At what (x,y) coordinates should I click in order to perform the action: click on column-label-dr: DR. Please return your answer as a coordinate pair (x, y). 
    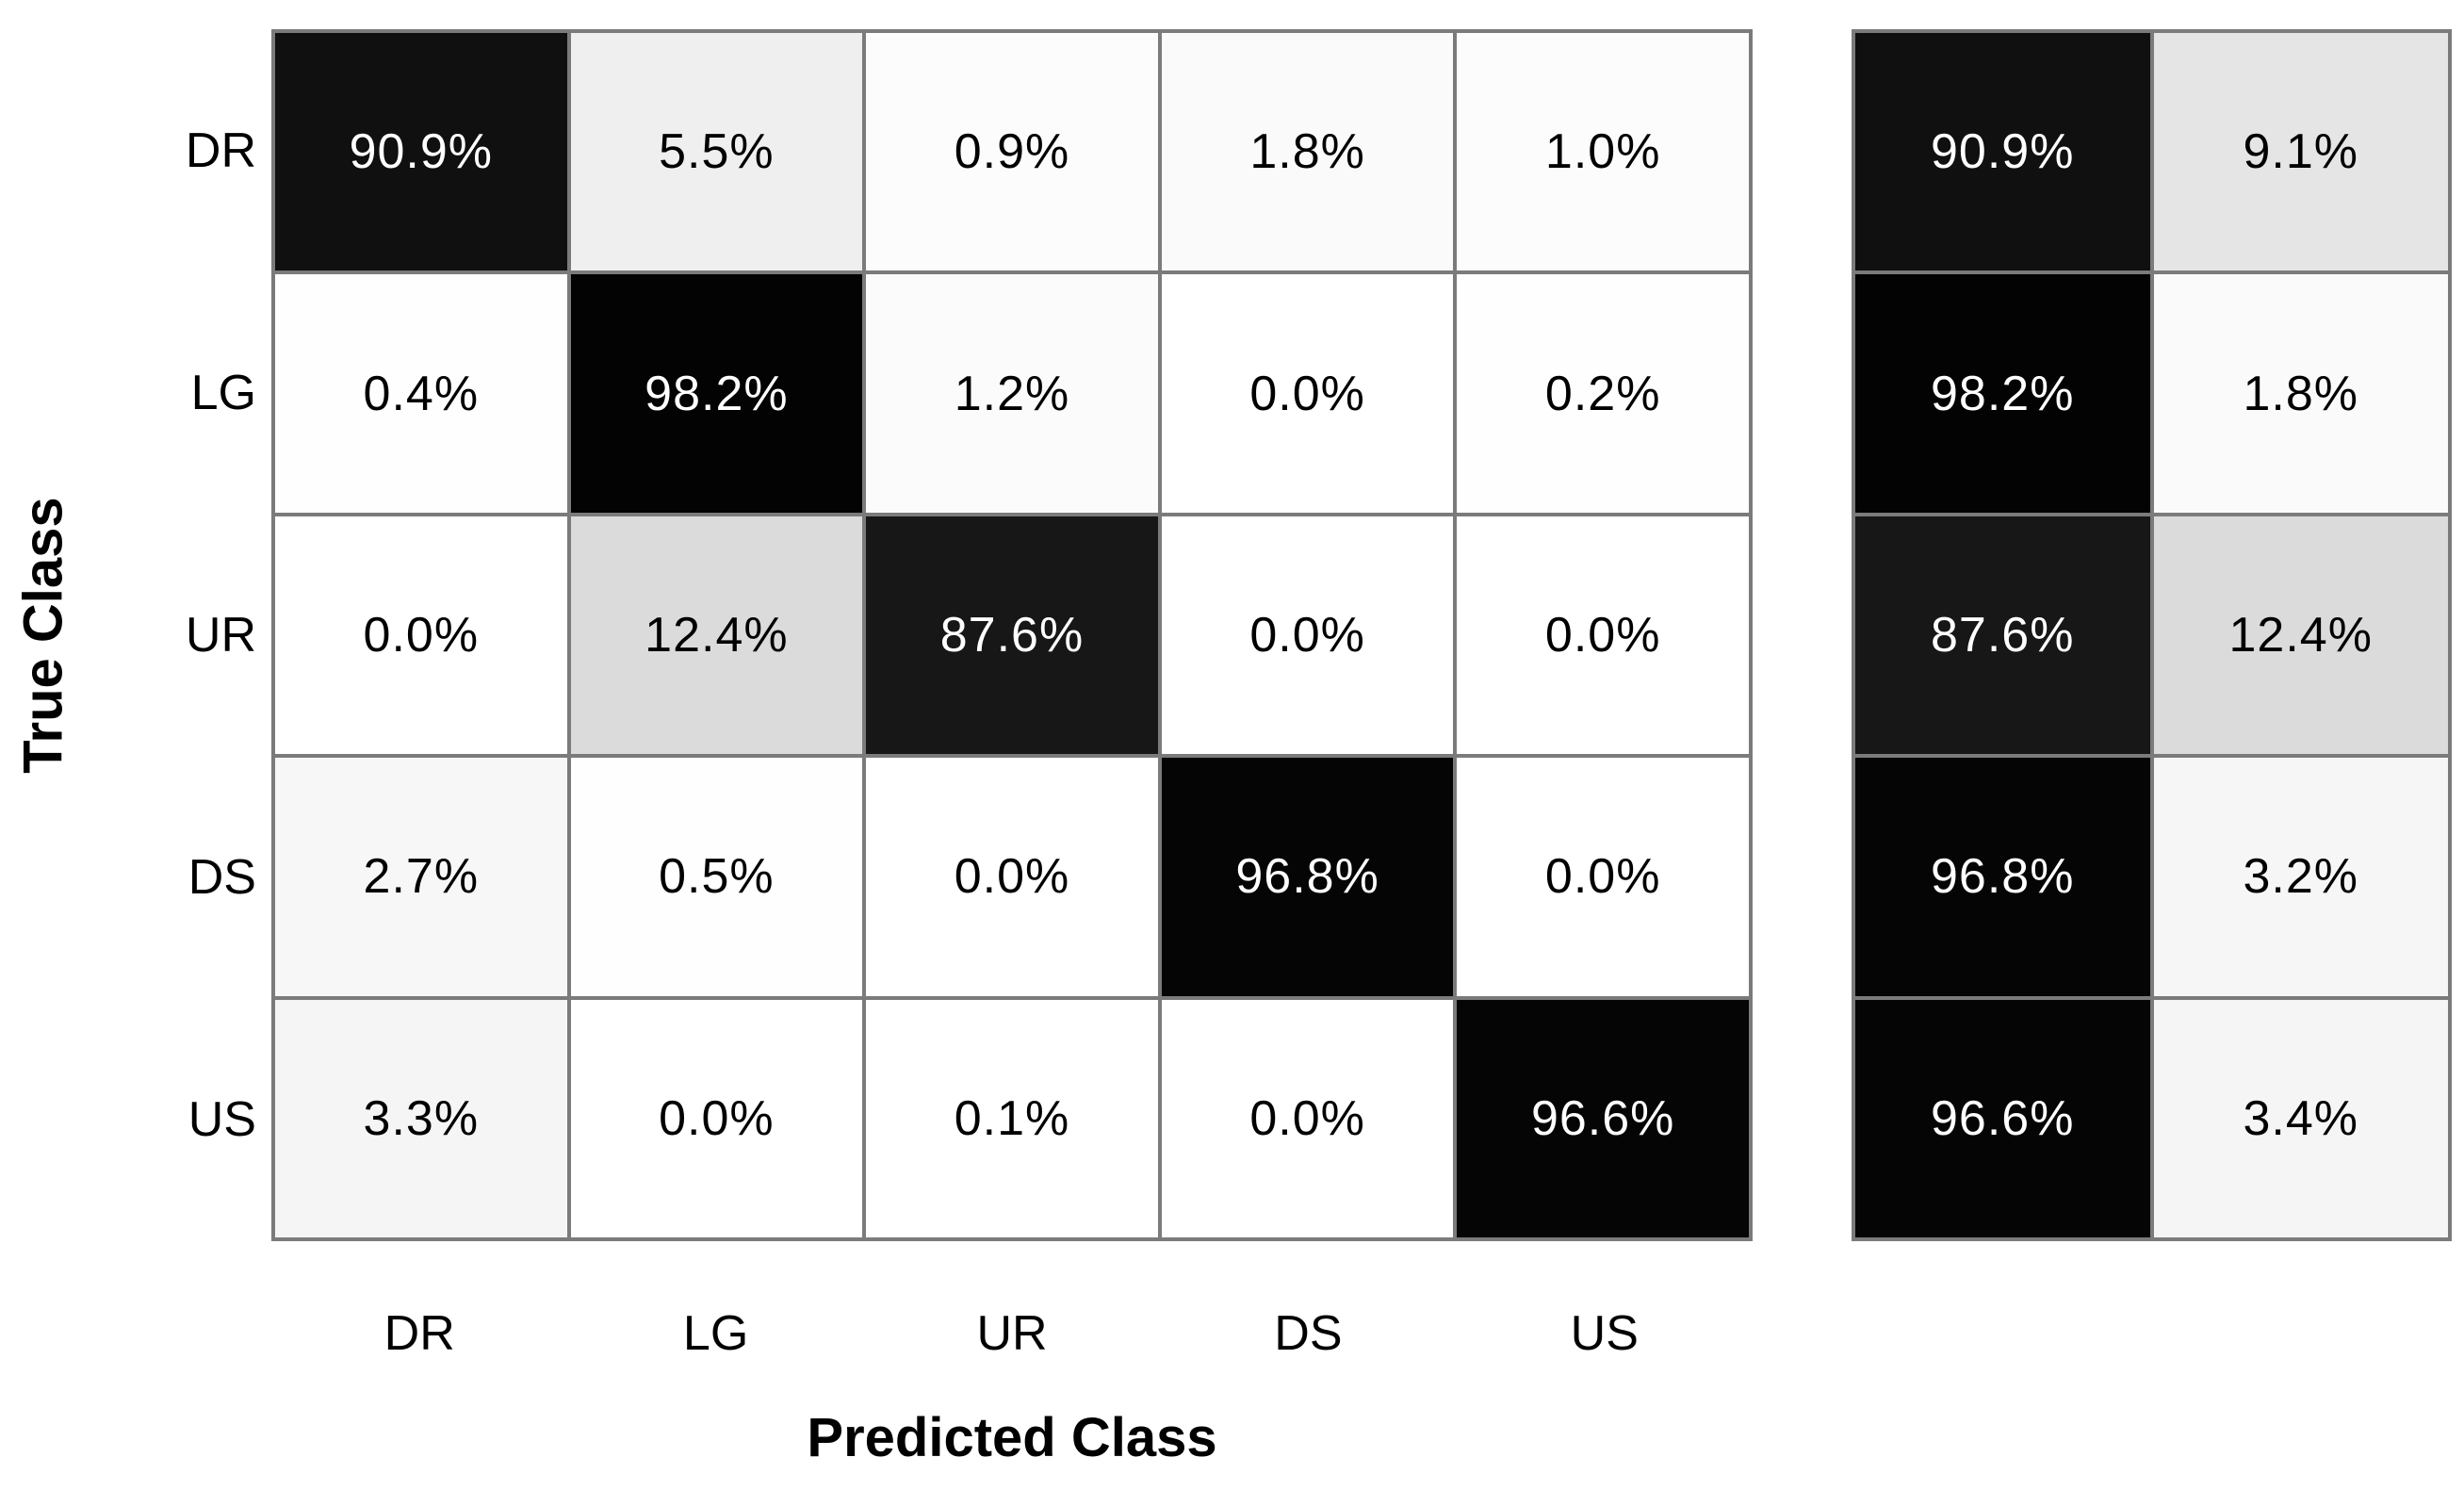
    Looking at the image, I should click on (419, 1333).